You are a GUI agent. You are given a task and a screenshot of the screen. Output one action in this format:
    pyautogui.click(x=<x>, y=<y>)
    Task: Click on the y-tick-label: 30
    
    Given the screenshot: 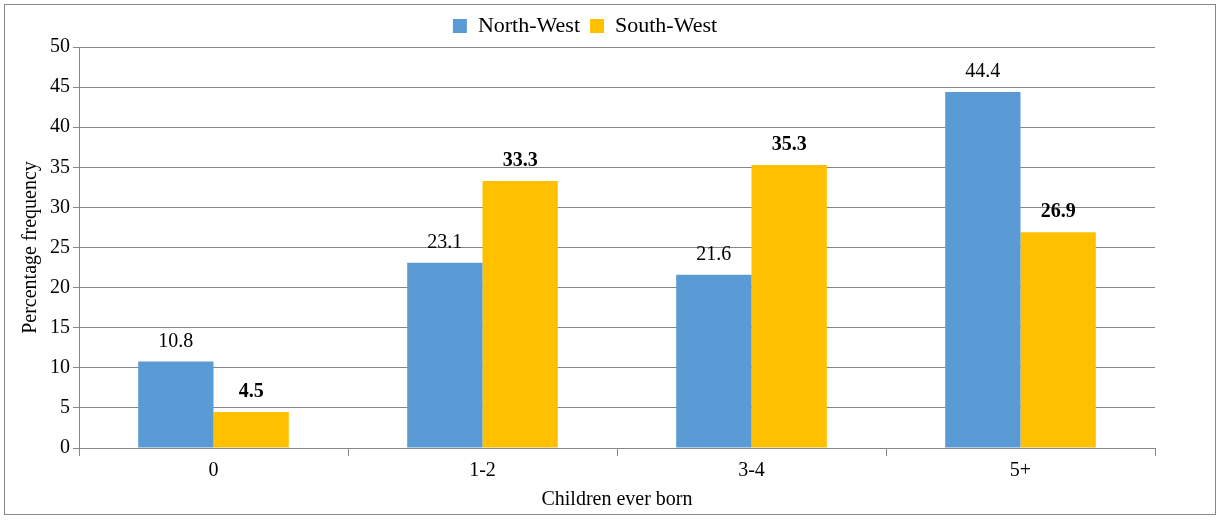 What is the action you would take?
    pyautogui.click(x=60, y=205)
    